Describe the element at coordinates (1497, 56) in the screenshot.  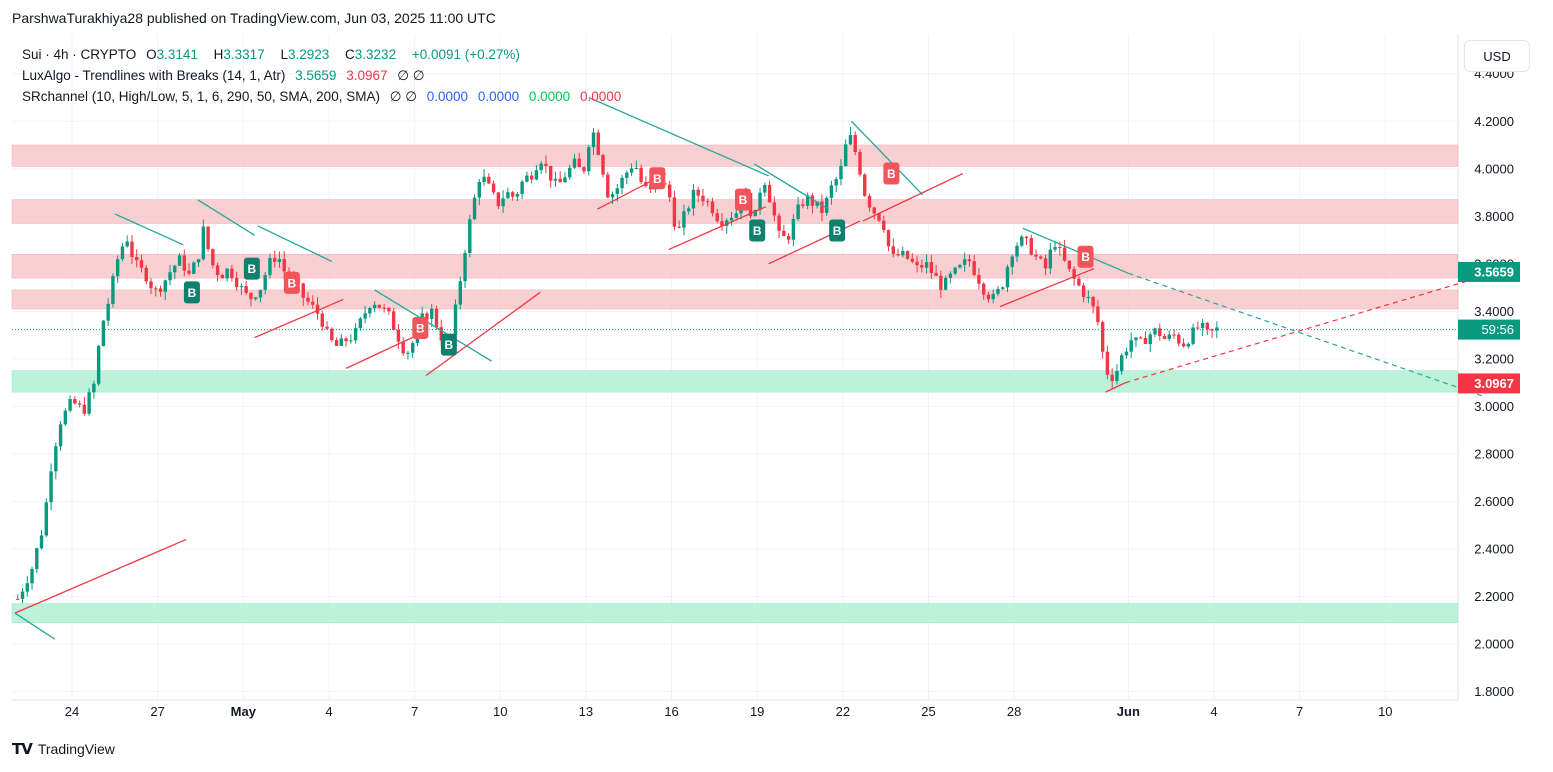
I see `currency-button: USD` at that location.